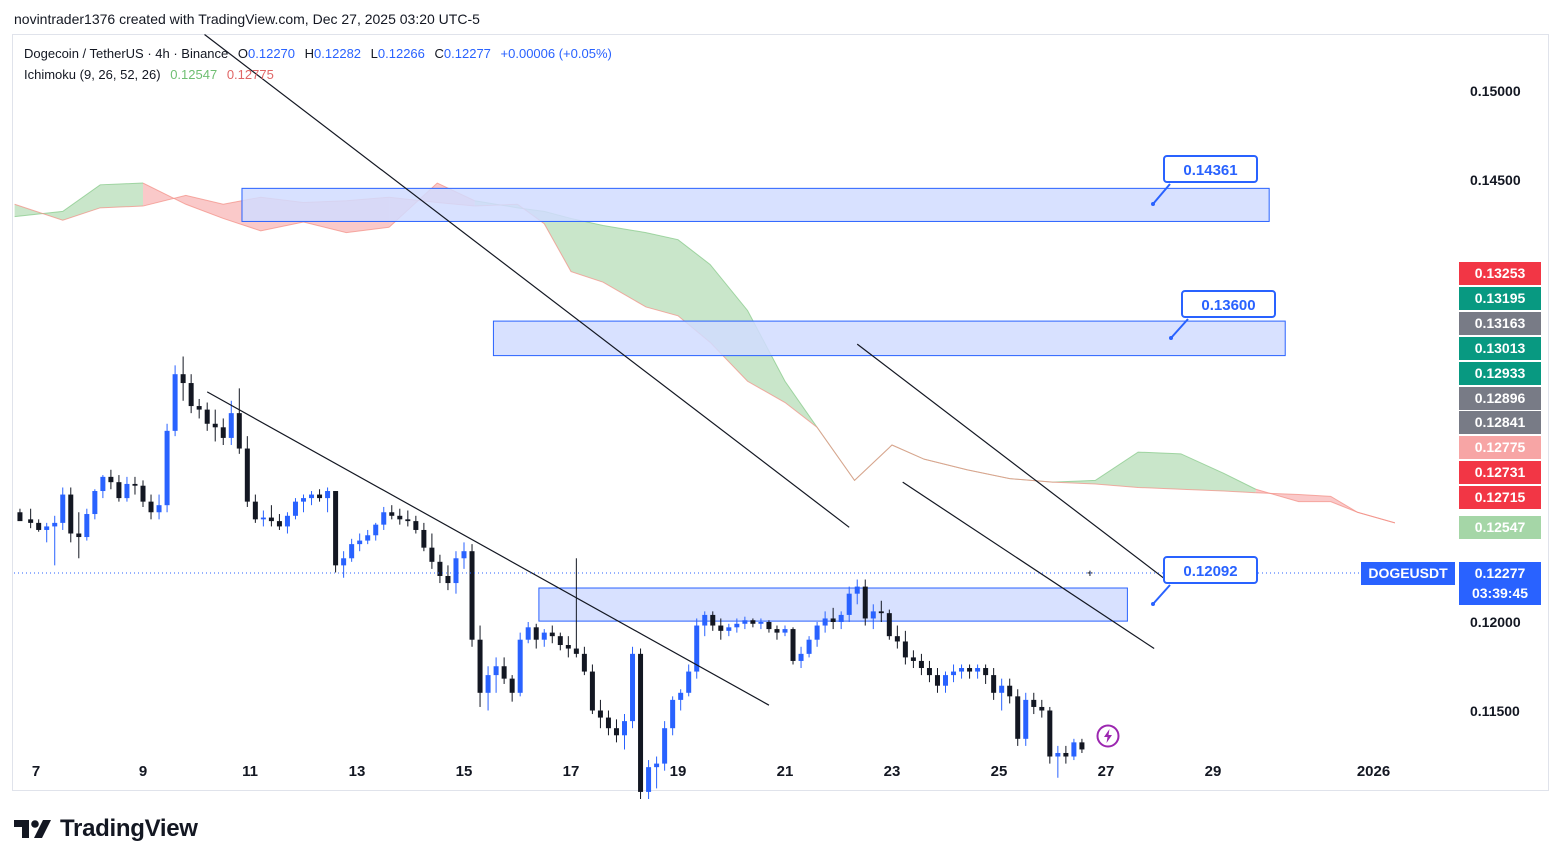  What do you see at coordinates (143, 771) in the screenshot?
I see `x-tick-label: 9` at bounding box center [143, 771].